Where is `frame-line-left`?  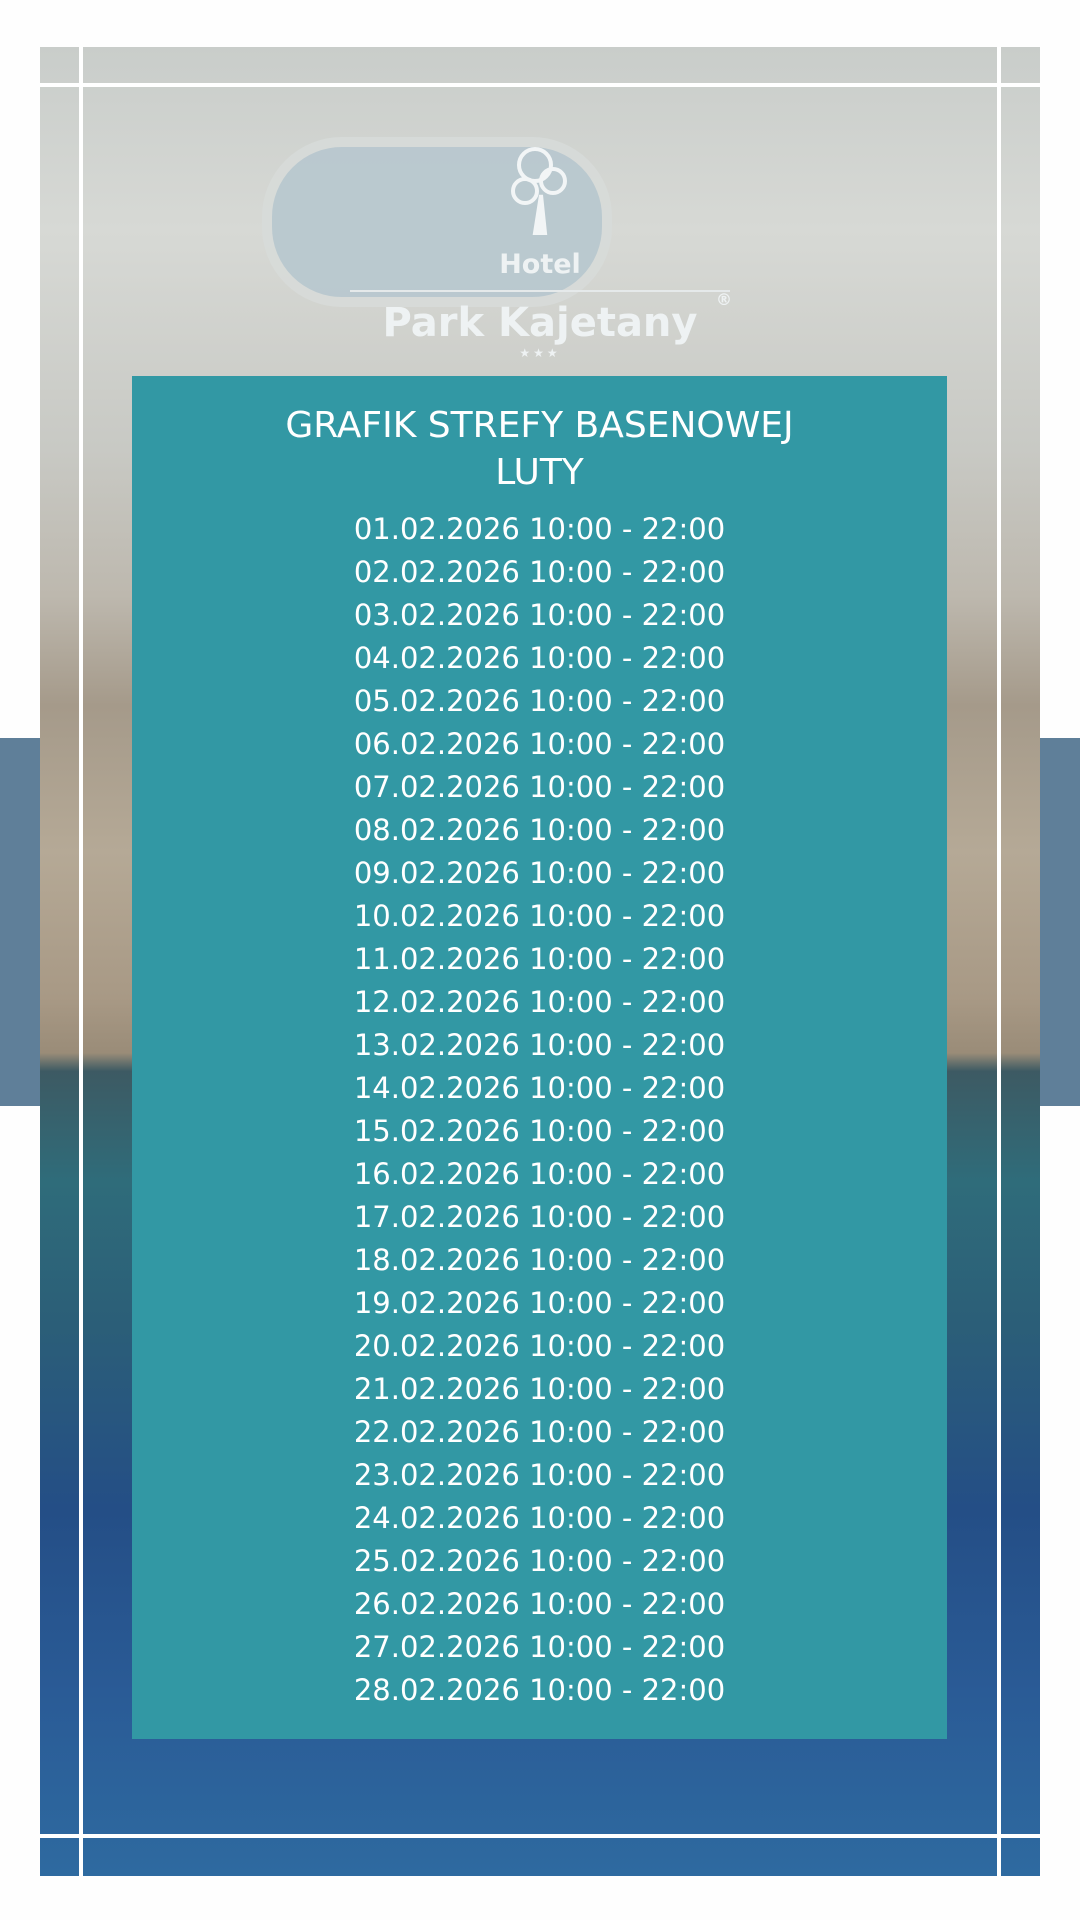
frame-line-left is located at coordinates (81, 961).